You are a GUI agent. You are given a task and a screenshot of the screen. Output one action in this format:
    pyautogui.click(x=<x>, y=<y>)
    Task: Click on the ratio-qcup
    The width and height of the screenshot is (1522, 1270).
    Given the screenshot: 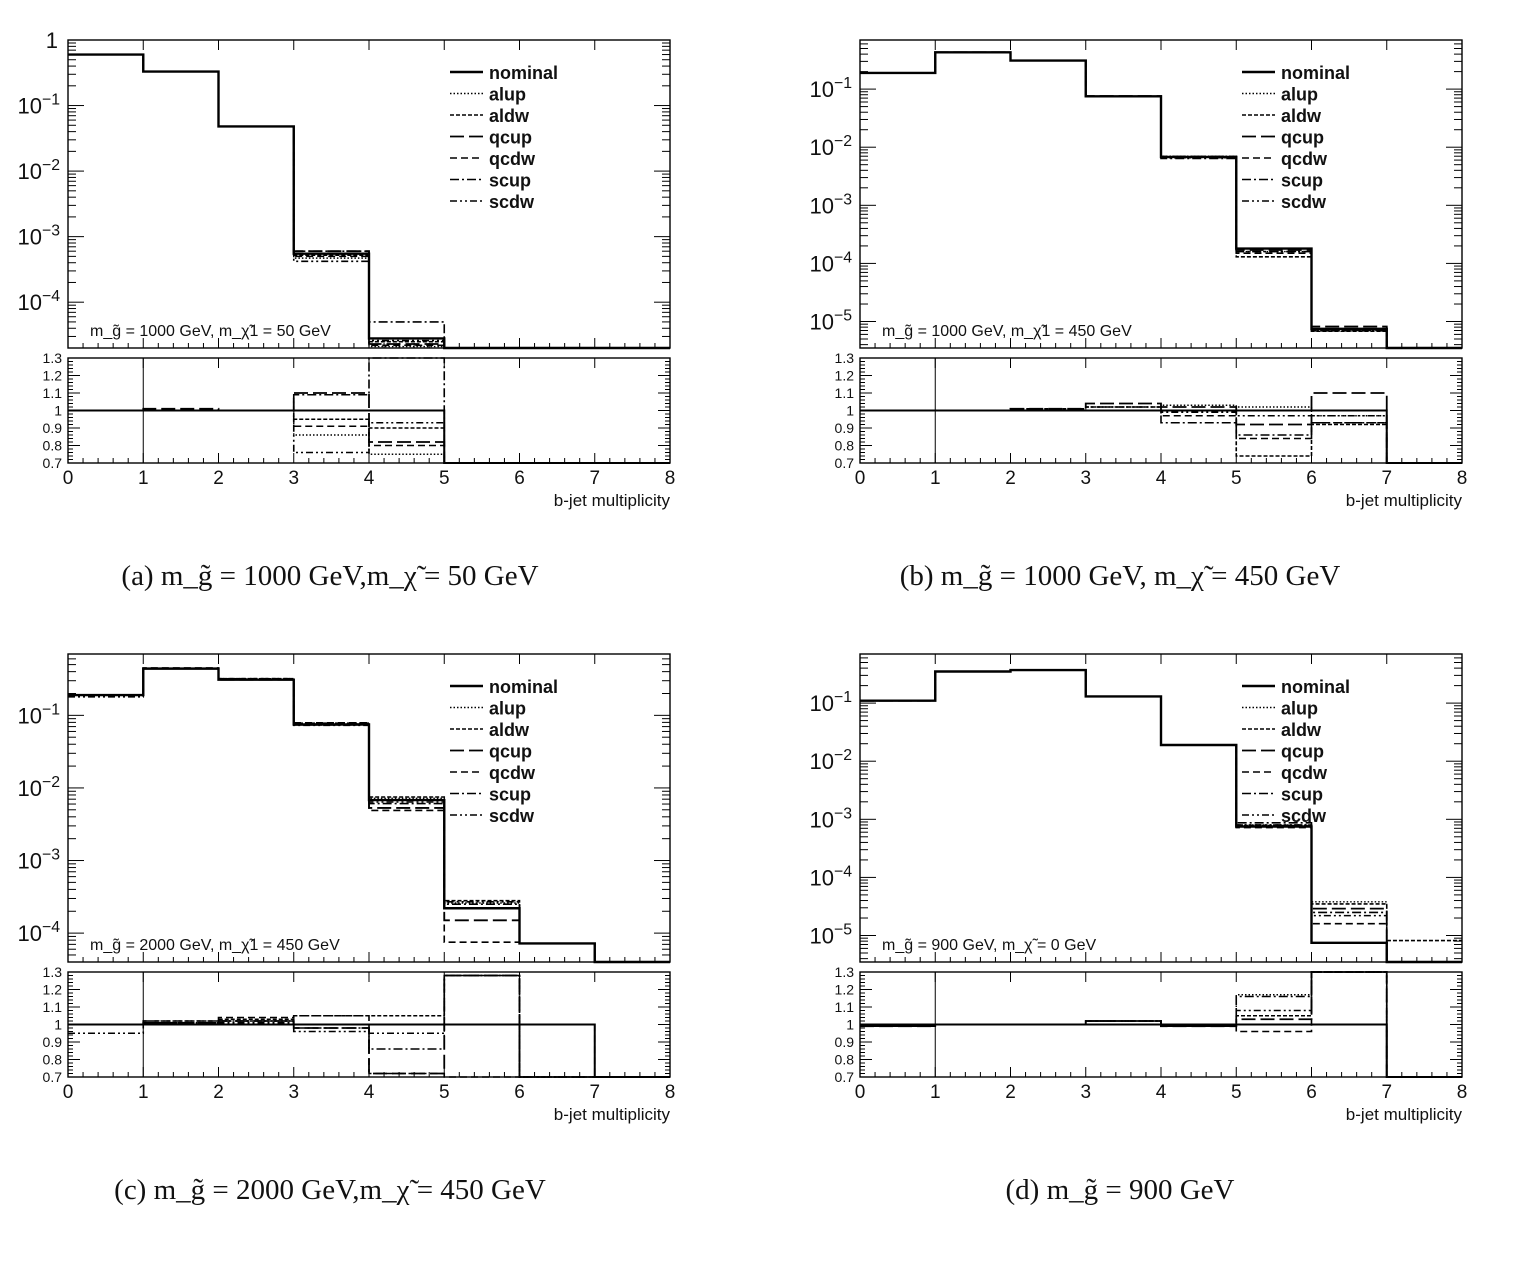 What is the action you would take?
    pyautogui.click(x=369, y=428)
    